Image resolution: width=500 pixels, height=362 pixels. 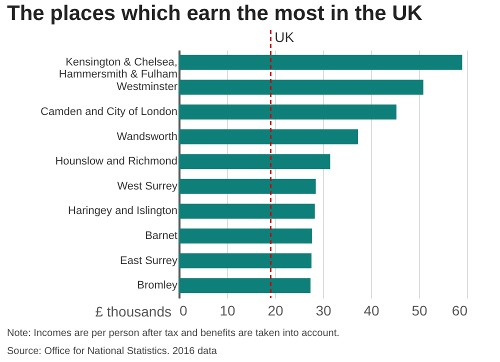 What do you see at coordinates (284, 37) in the screenshot?
I see `ref-line-label: UK` at bounding box center [284, 37].